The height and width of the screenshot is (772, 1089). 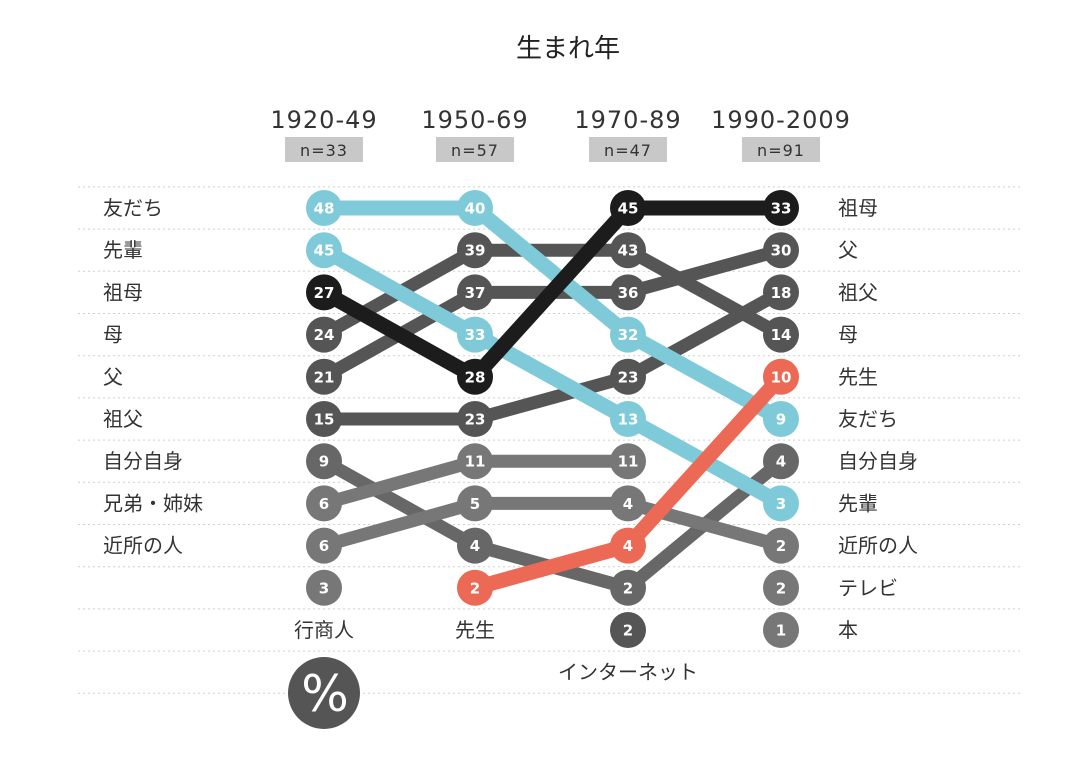 I want to click on data-label: 48, so click(x=324, y=209).